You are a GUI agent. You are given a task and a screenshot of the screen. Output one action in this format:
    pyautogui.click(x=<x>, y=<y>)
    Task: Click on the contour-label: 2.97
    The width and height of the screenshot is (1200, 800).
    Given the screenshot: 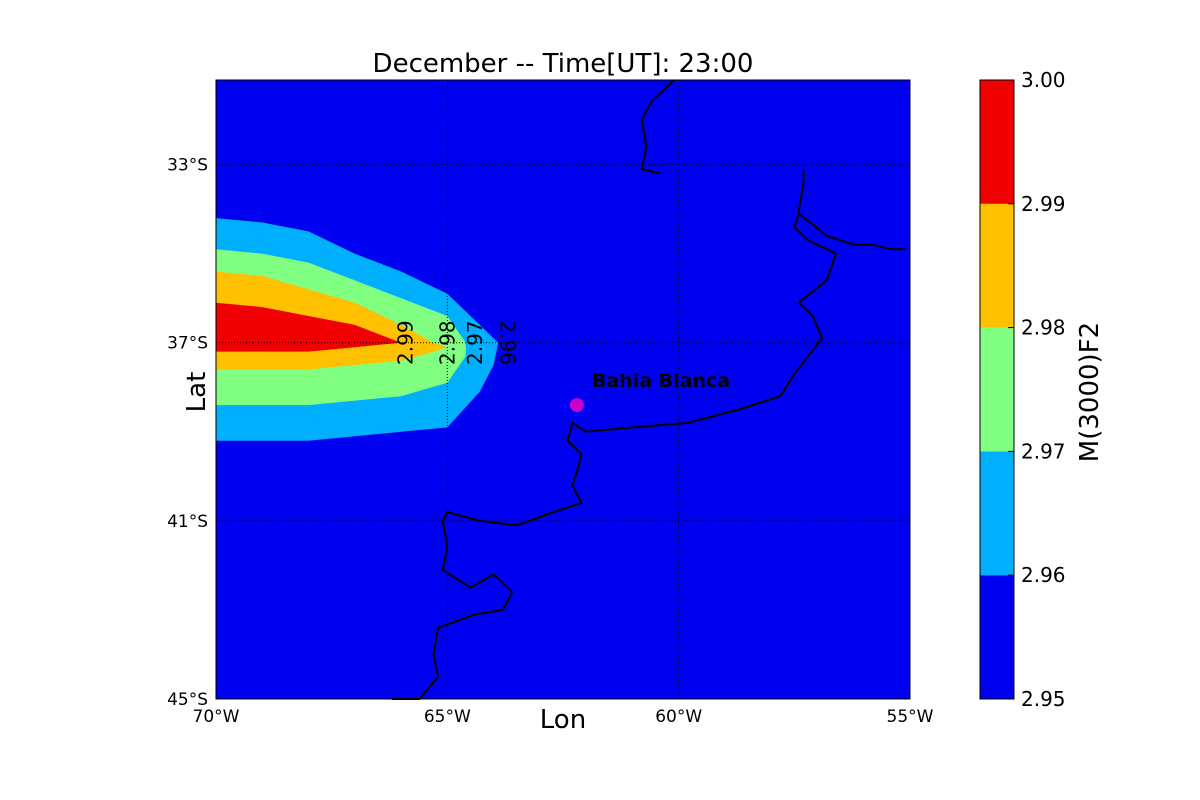 What is the action you would take?
    pyautogui.click(x=475, y=342)
    